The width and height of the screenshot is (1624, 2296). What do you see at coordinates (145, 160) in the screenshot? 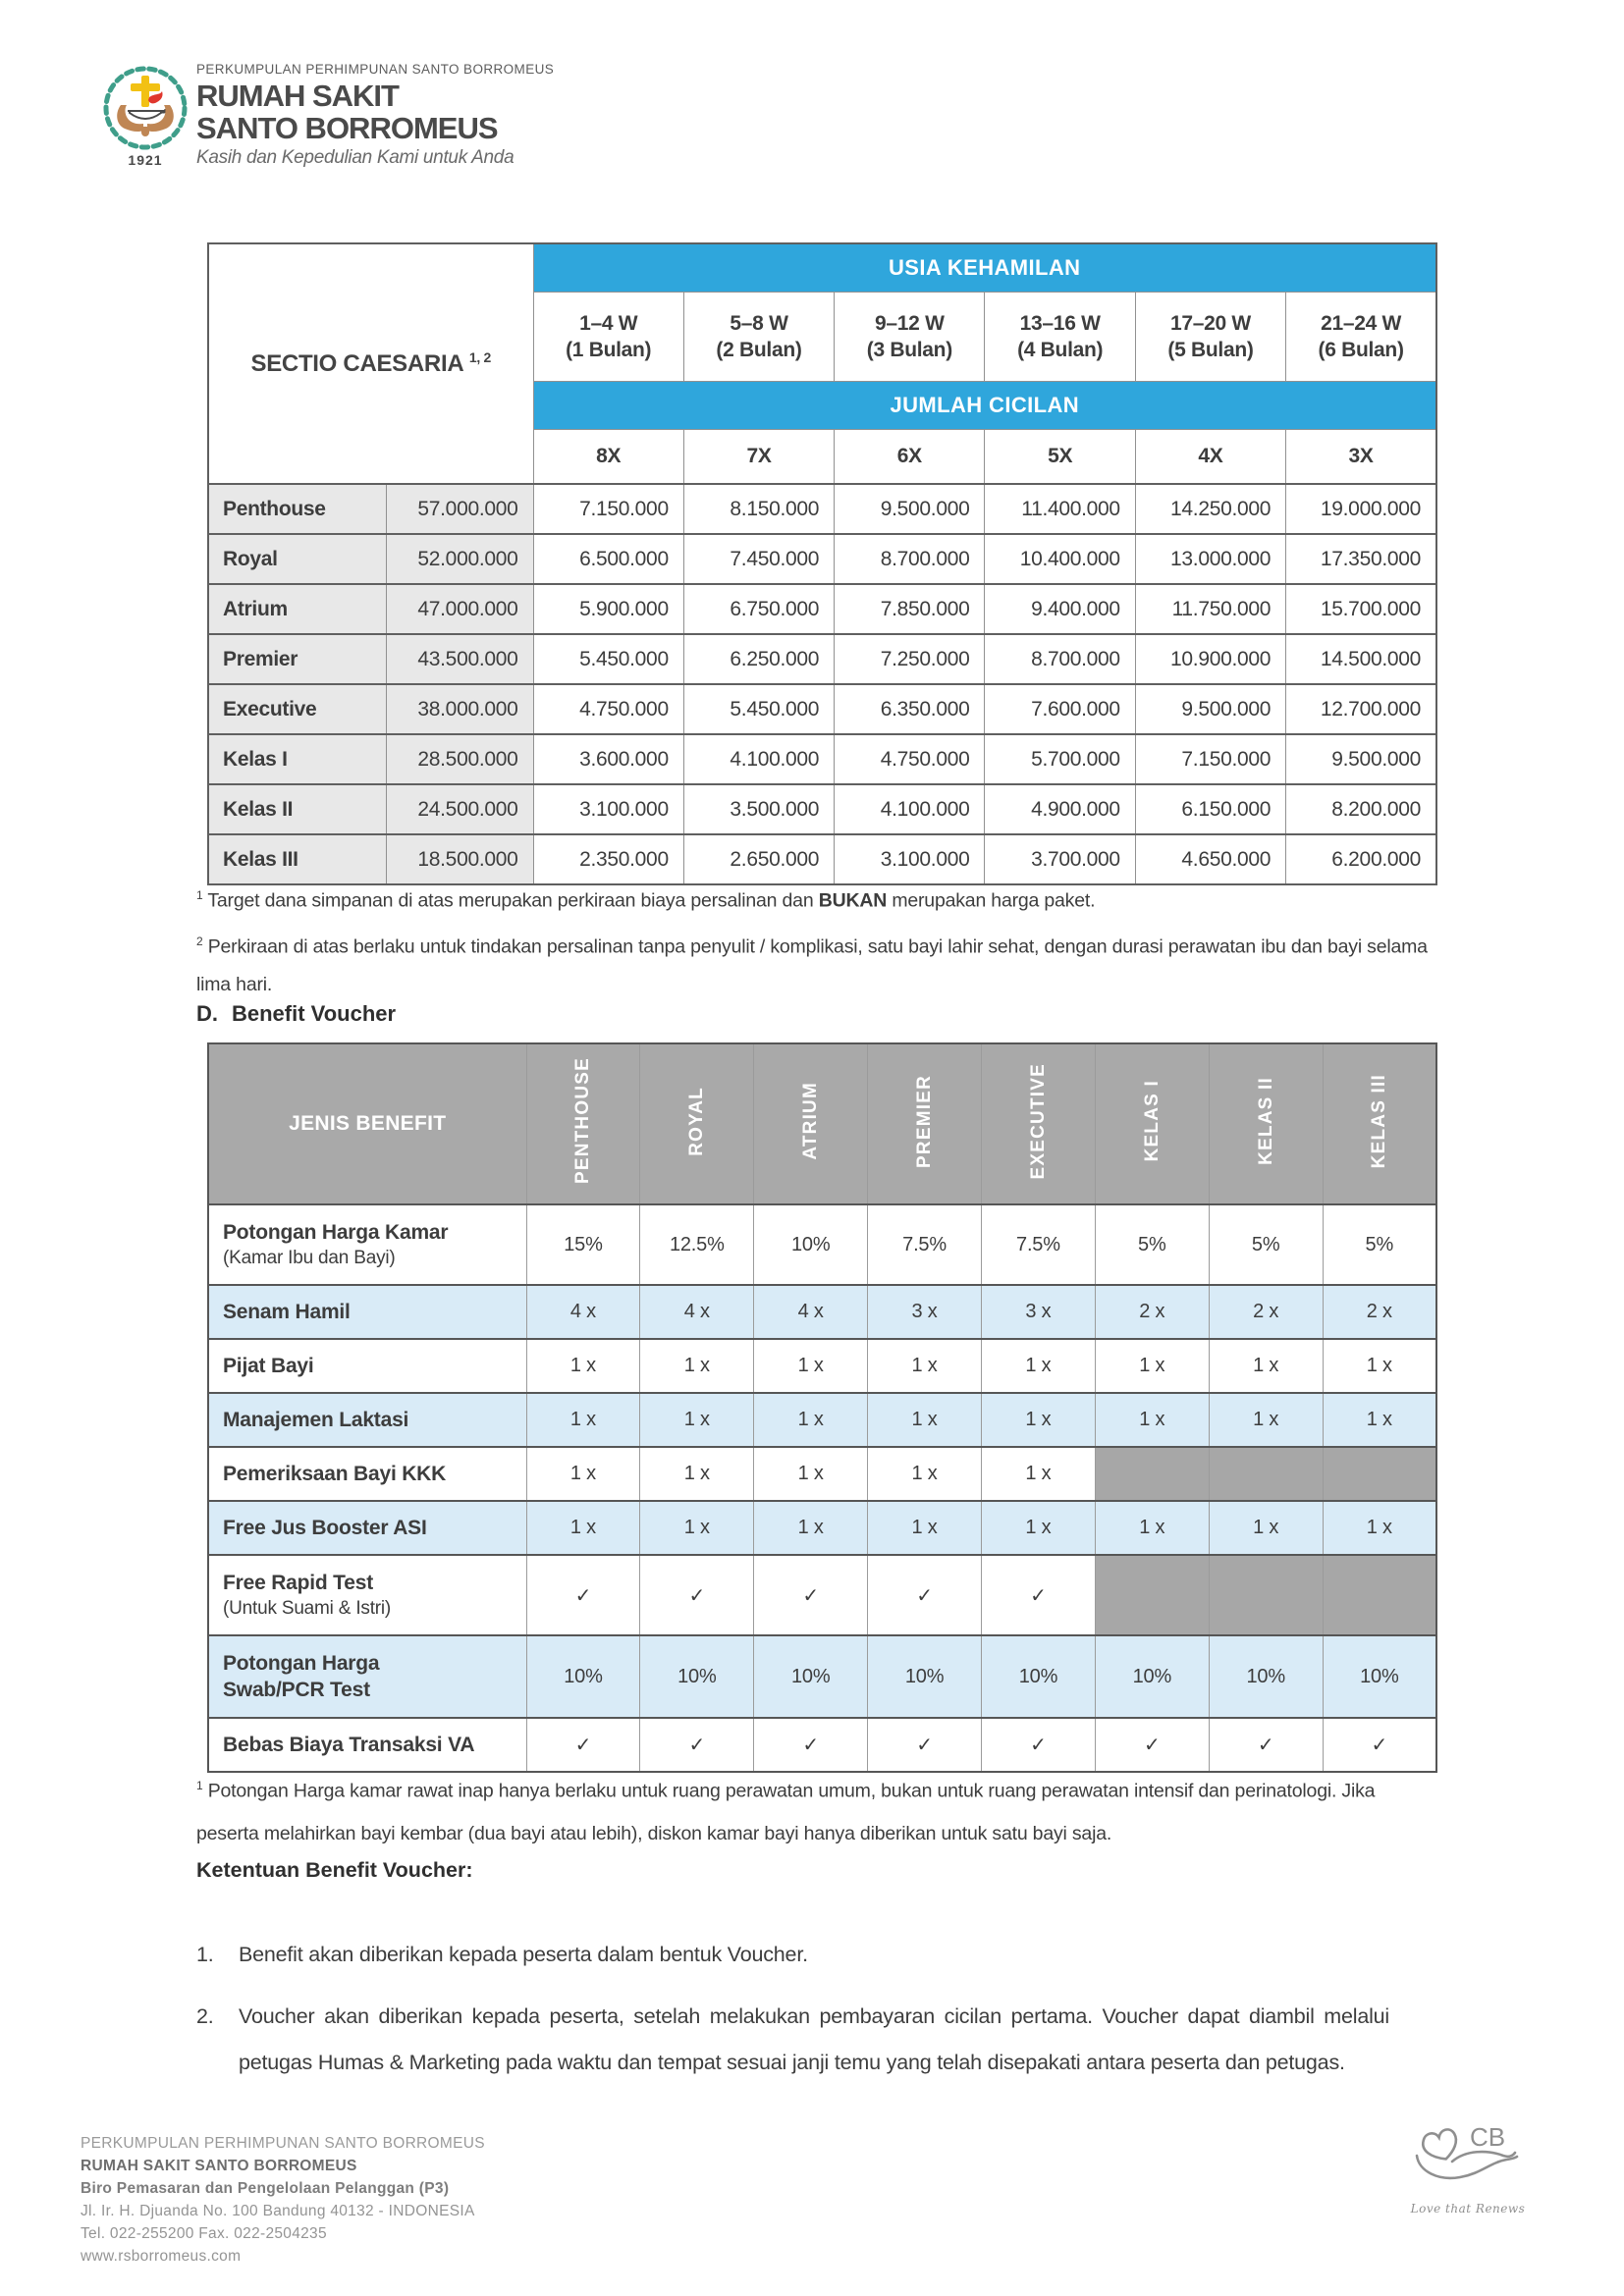
I see `founding-year: 1921` at bounding box center [145, 160].